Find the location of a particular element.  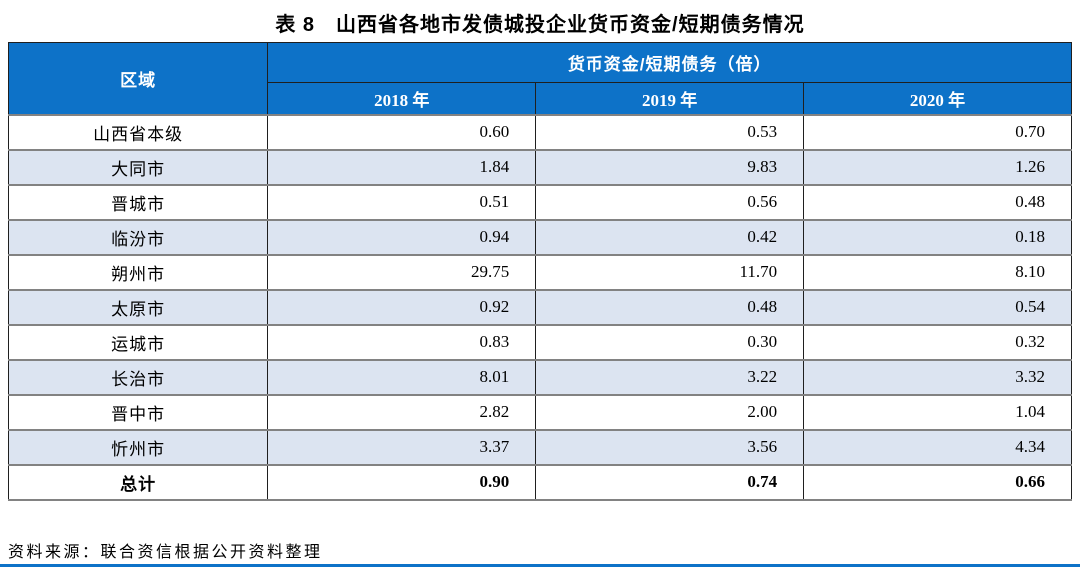

header-row-group: 区域 货币资金/短期债务（倍） is located at coordinates (539, 78).